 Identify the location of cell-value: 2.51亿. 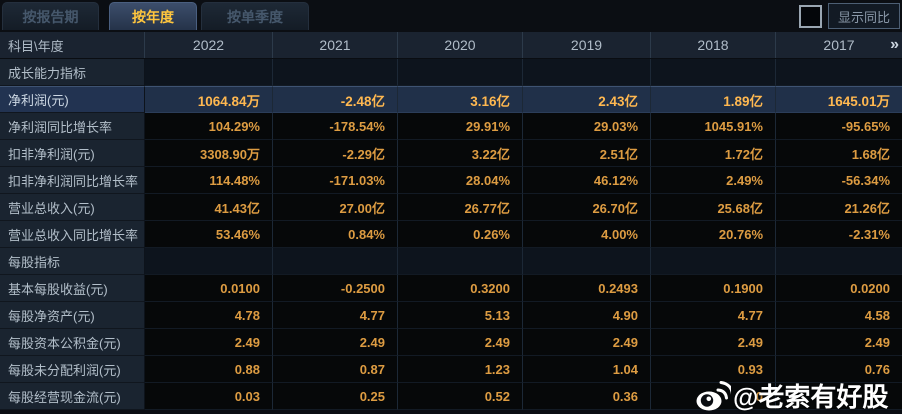
(587, 153).